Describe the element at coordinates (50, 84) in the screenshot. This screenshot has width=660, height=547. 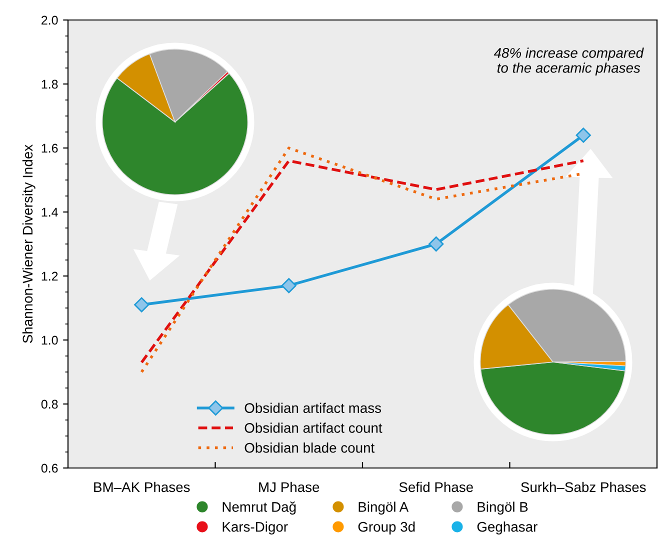
I see `y-tick-label: 1.8` at that location.